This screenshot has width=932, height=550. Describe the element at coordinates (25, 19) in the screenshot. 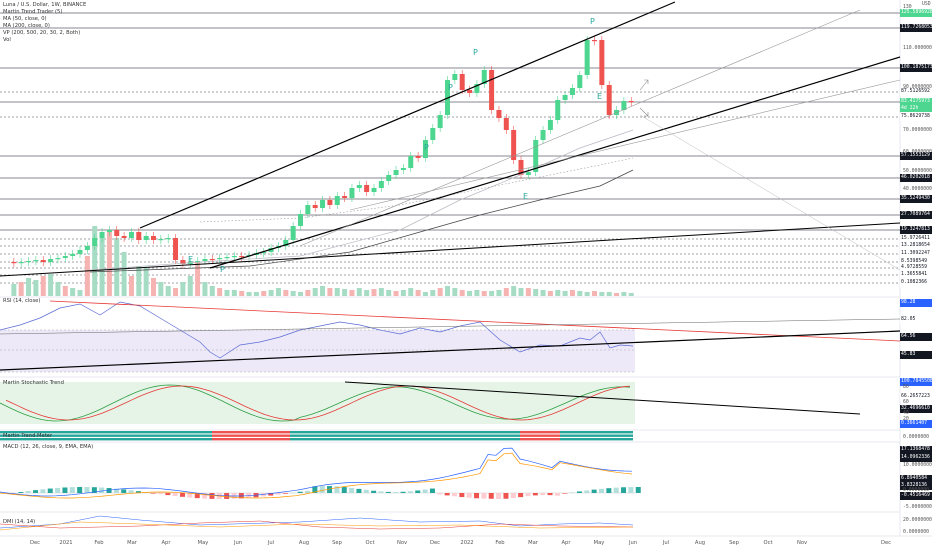

I see `indicator-ma-50: MA (50, close, 0)` at that location.